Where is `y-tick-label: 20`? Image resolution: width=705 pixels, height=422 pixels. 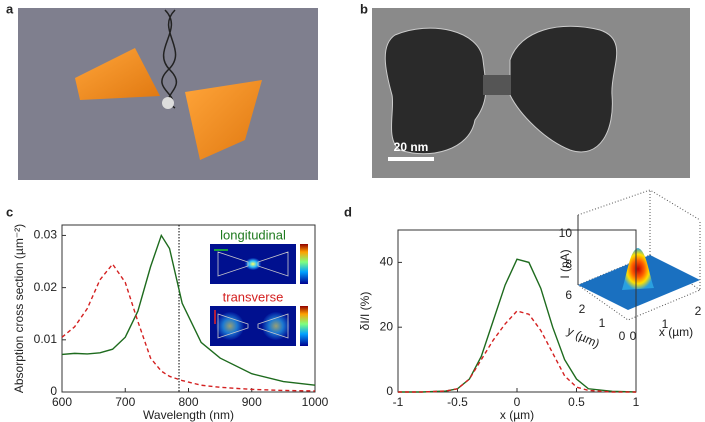 y-tick-label: 20 is located at coordinates (387, 326).